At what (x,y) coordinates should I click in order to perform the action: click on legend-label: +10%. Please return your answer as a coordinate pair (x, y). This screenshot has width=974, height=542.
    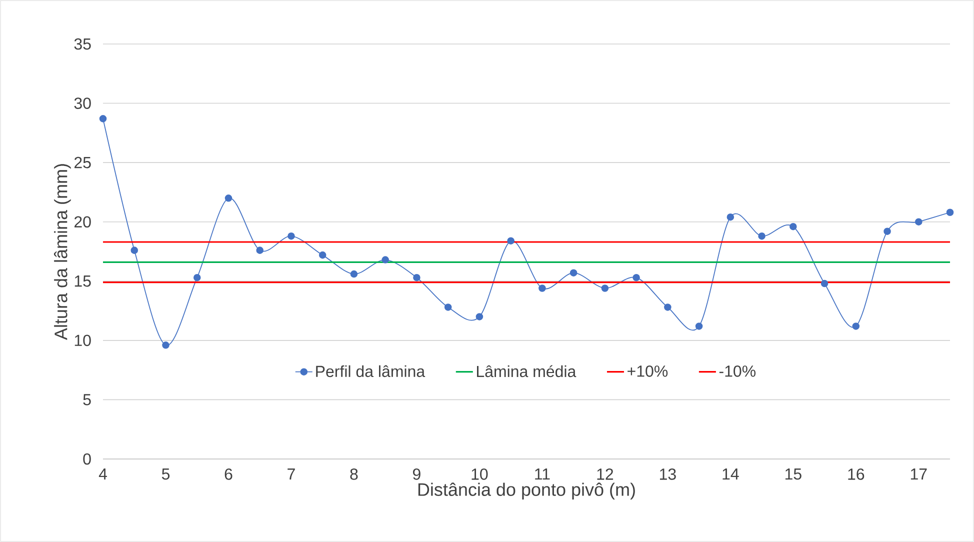
    Looking at the image, I should click on (648, 371).